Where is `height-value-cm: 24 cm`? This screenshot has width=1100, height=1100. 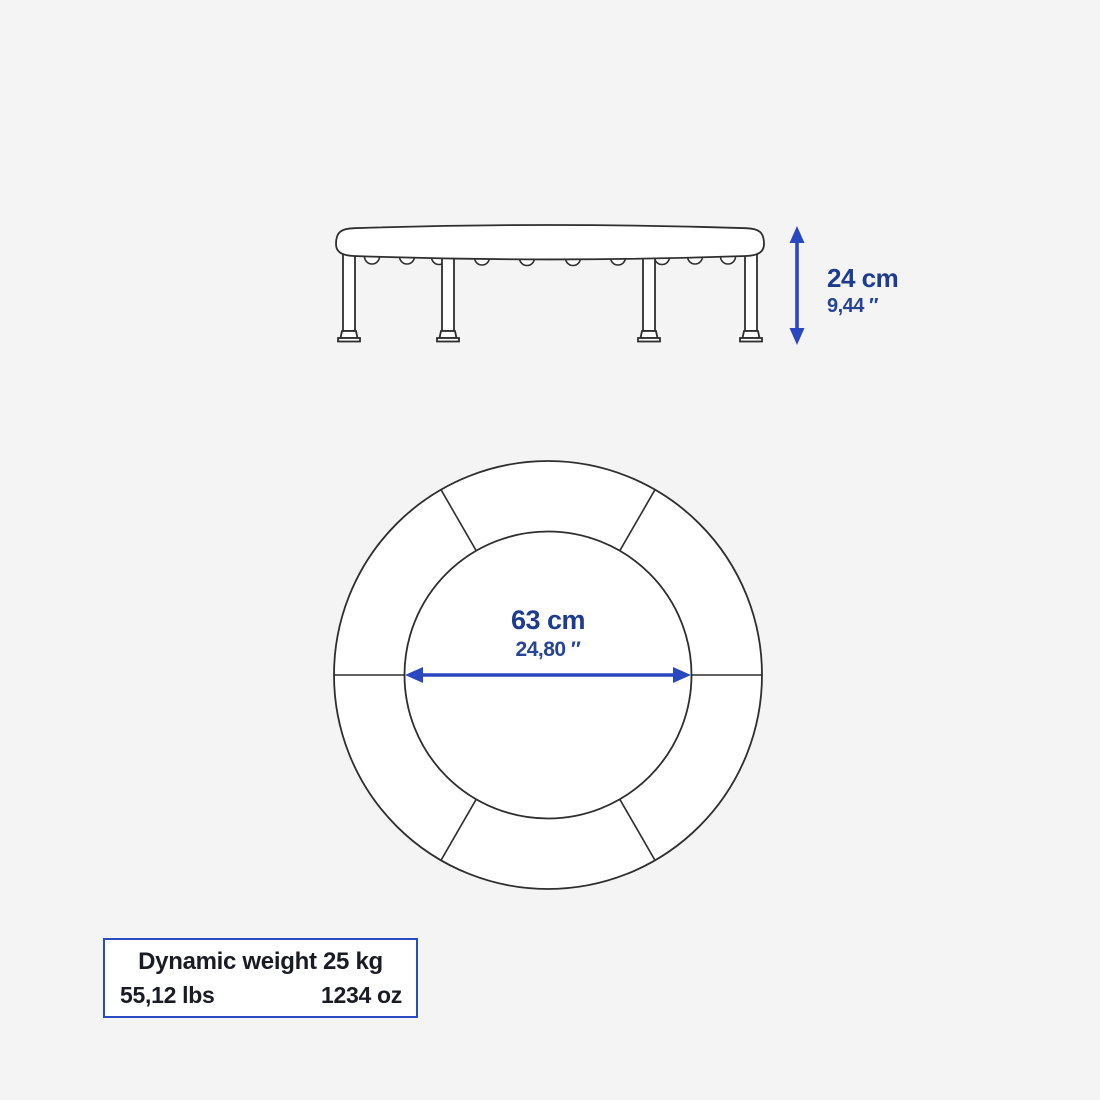 height-value-cm: 24 cm is located at coordinates (863, 278).